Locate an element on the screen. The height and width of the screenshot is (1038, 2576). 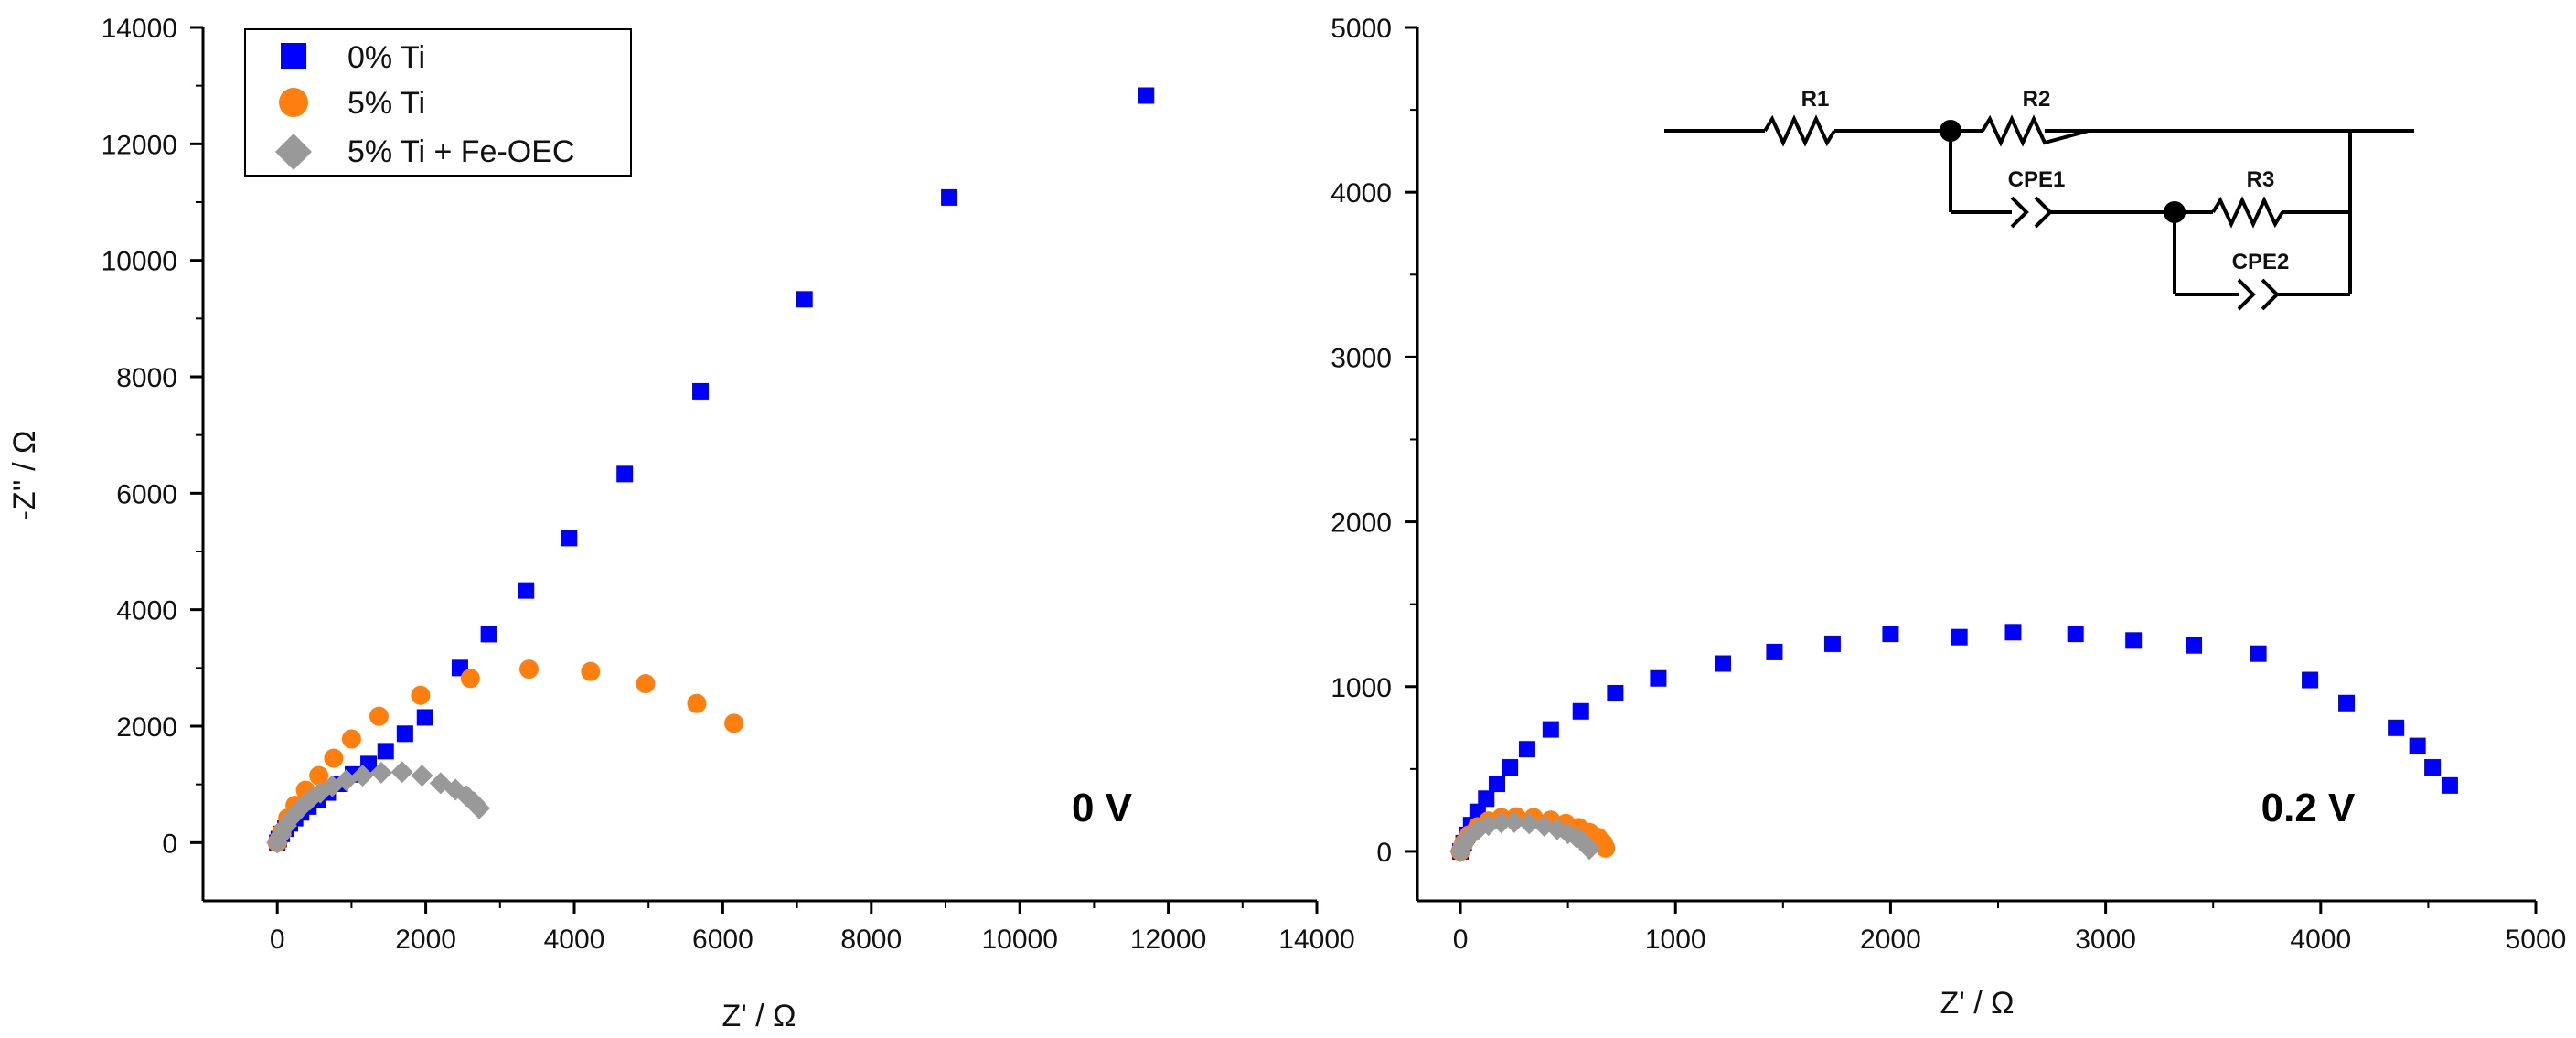
x-tick-label: 3000 is located at coordinates (2105, 940).